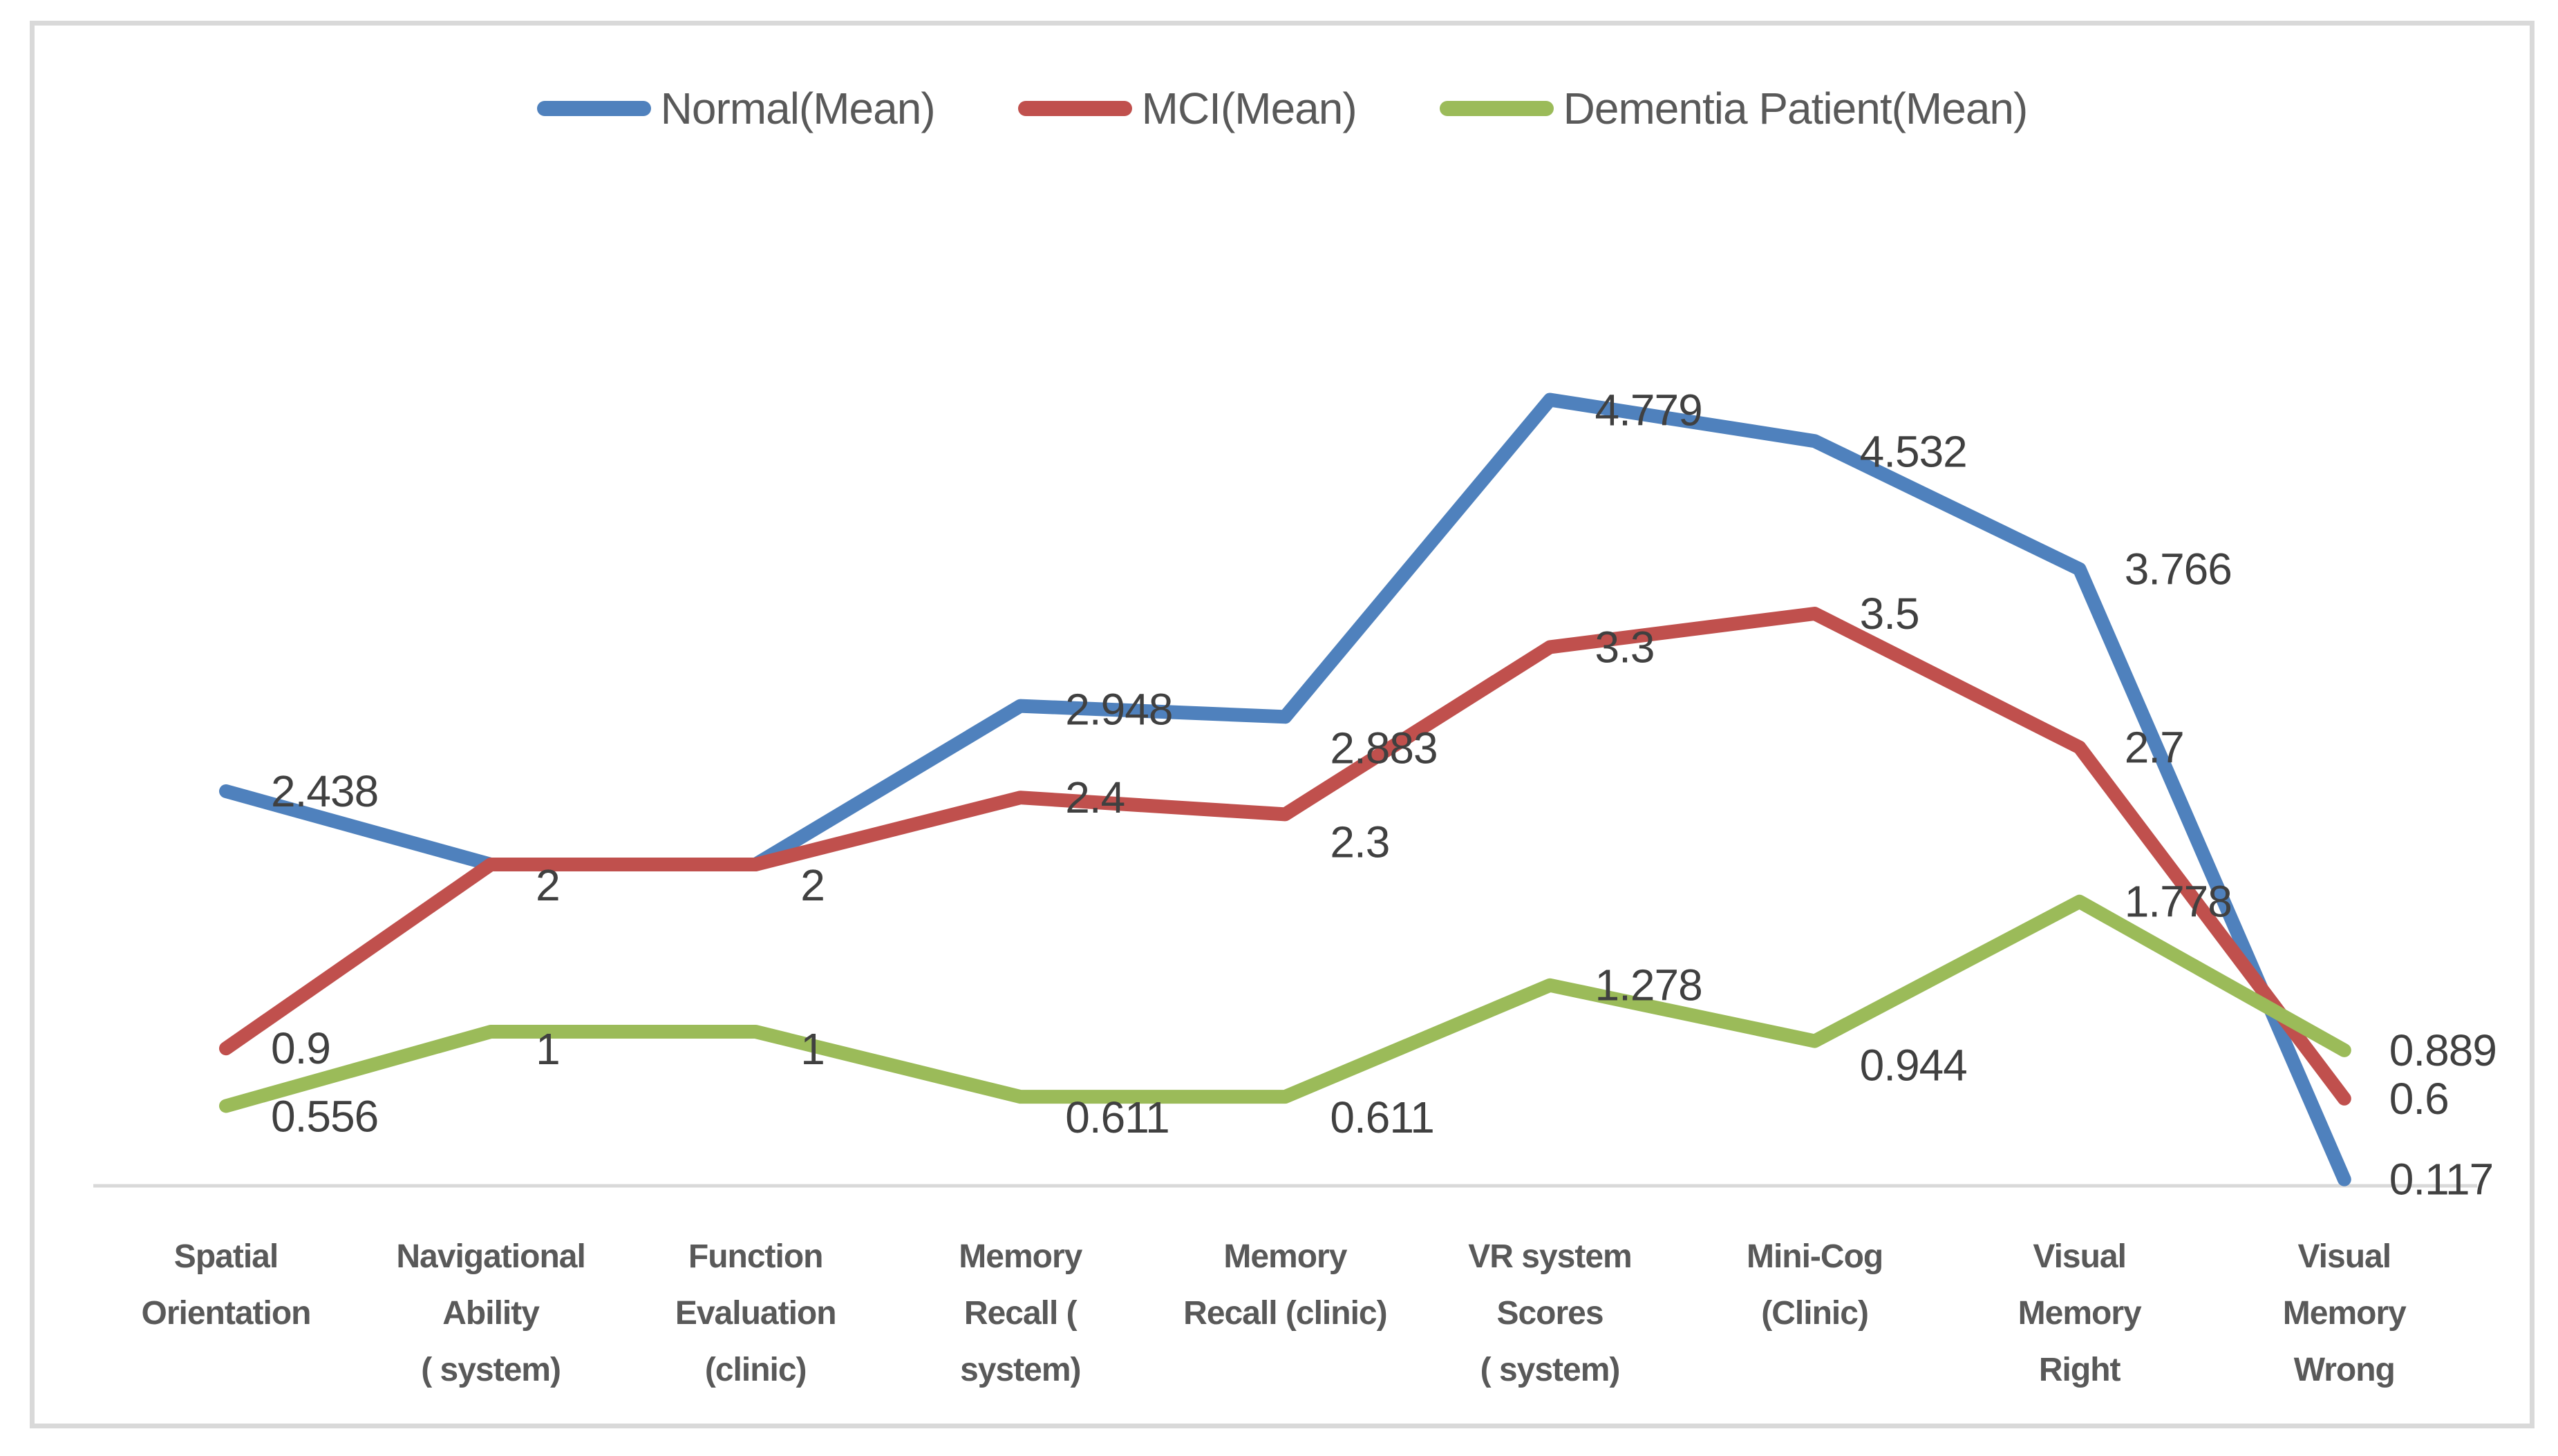 The image size is (2558, 1456). Describe the element at coordinates (1383, 748) in the screenshot. I see `data-label: 2.883` at that location.